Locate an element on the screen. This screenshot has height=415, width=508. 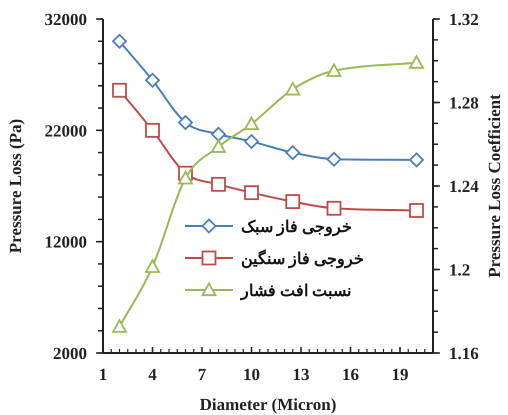
y2-tick-label: 1.32 is located at coordinates (464, 19).